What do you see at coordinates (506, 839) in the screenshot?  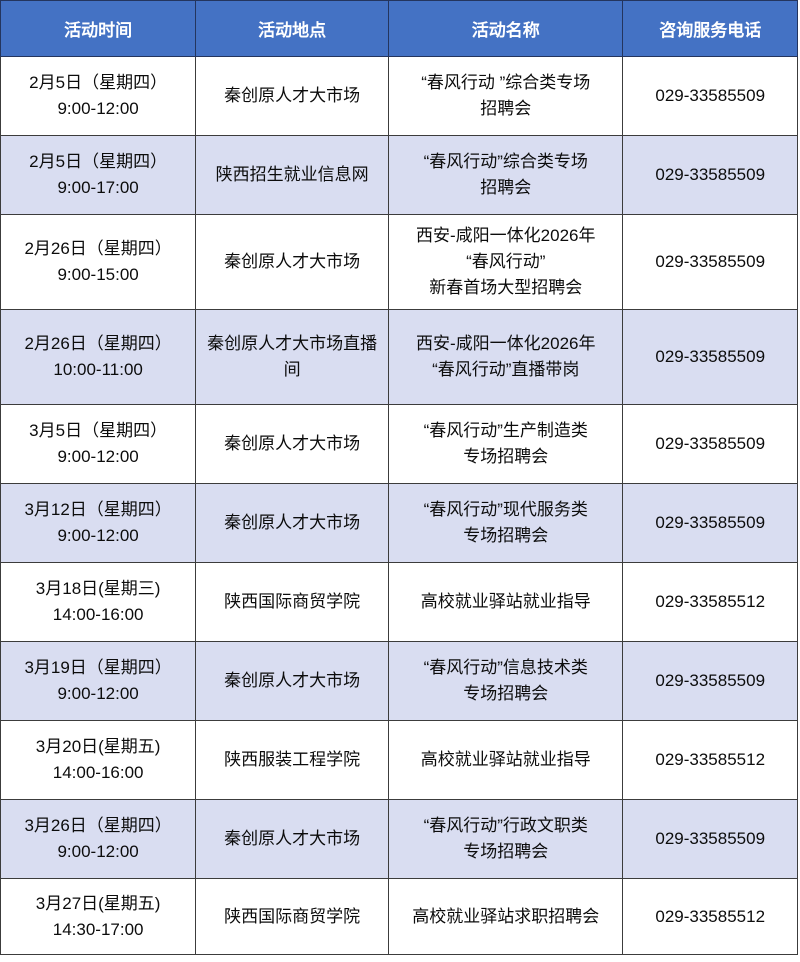 I see `cell-name: “春风行动”行政文职类 专场招聘会` at bounding box center [506, 839].